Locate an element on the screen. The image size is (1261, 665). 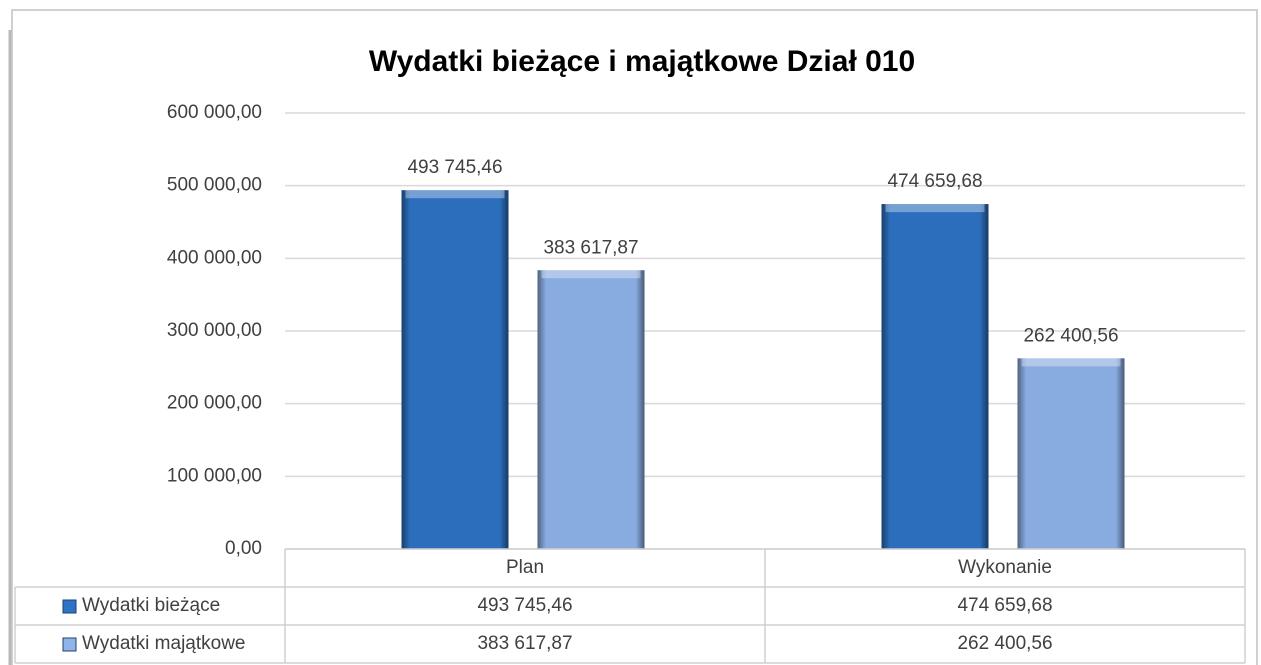
data-label: 474 659,68 is located at coordinates (934, 181).